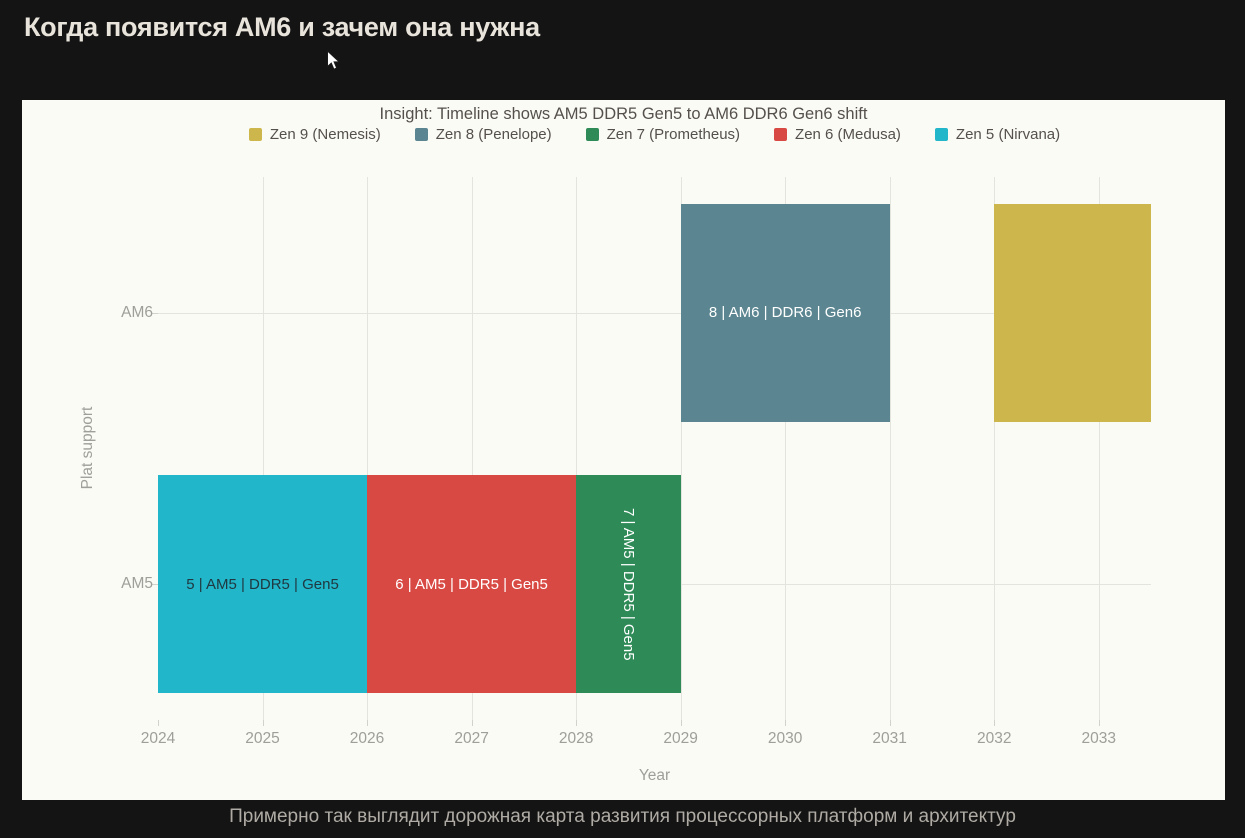 This screenshot has height=838, width=1245. What do you see at coordinates (325, 134) in the screenshot?
I see `legend-item-label: Zen 9 (Nemesis)` at bounding box center [325, 134].